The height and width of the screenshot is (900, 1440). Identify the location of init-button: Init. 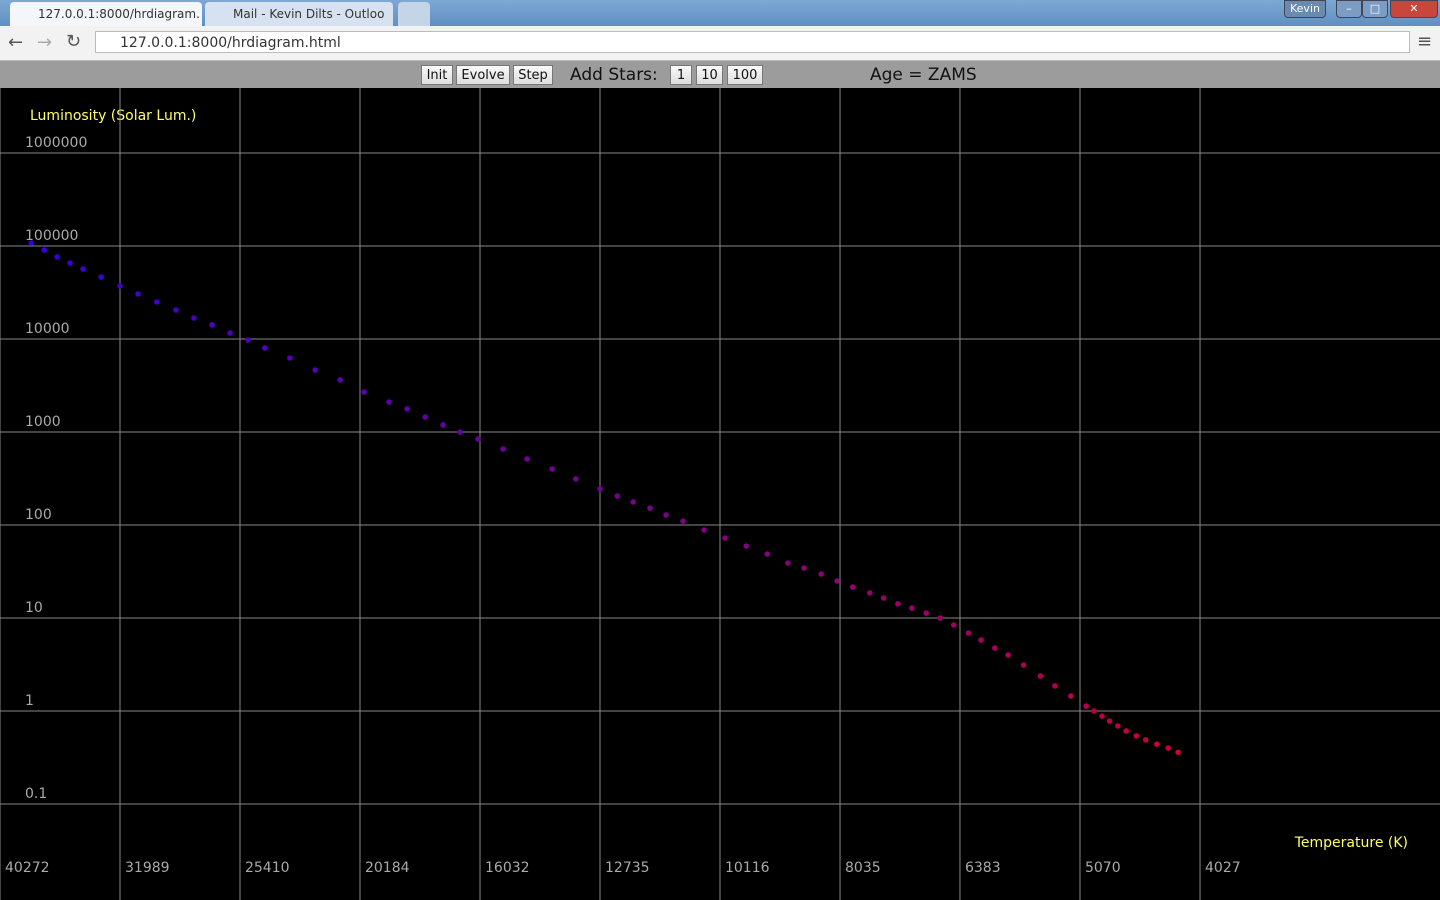
(437, 75).